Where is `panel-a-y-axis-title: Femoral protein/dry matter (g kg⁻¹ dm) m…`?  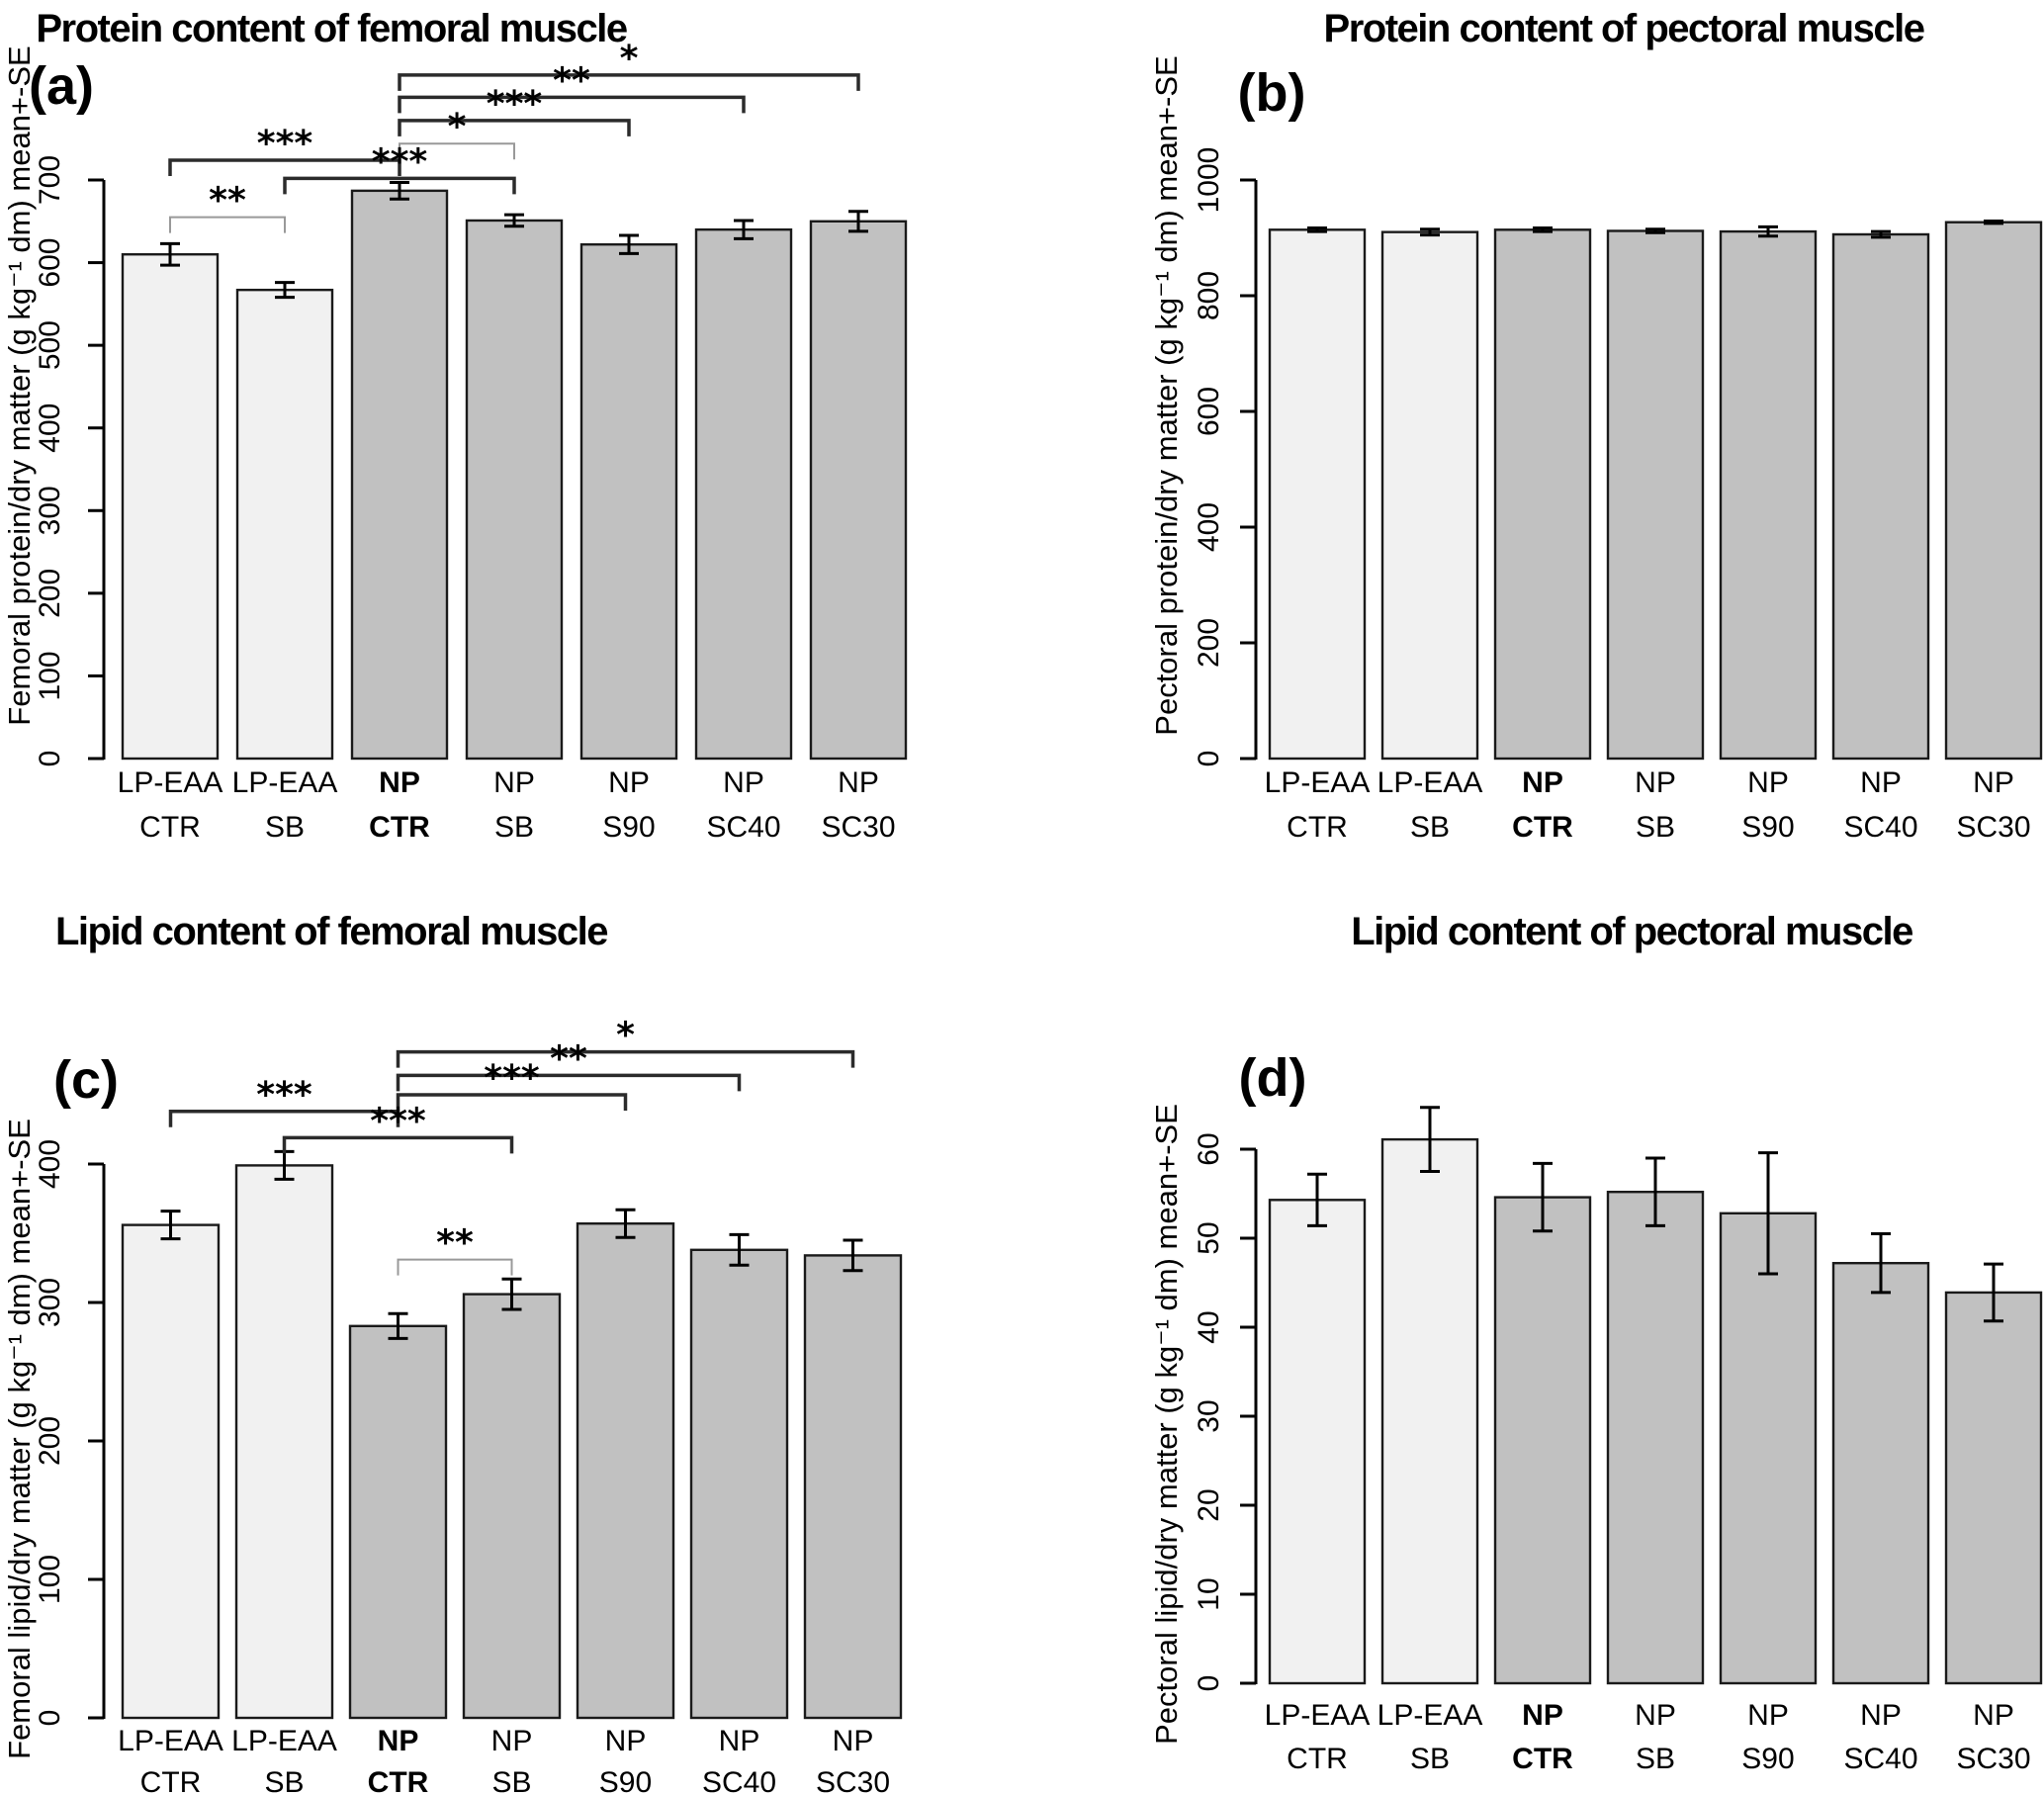 panel-a-y-axis-title: Femoral protein/dry matter (g kg⁻¹ dm) m… is located at coordinates (19, 385).